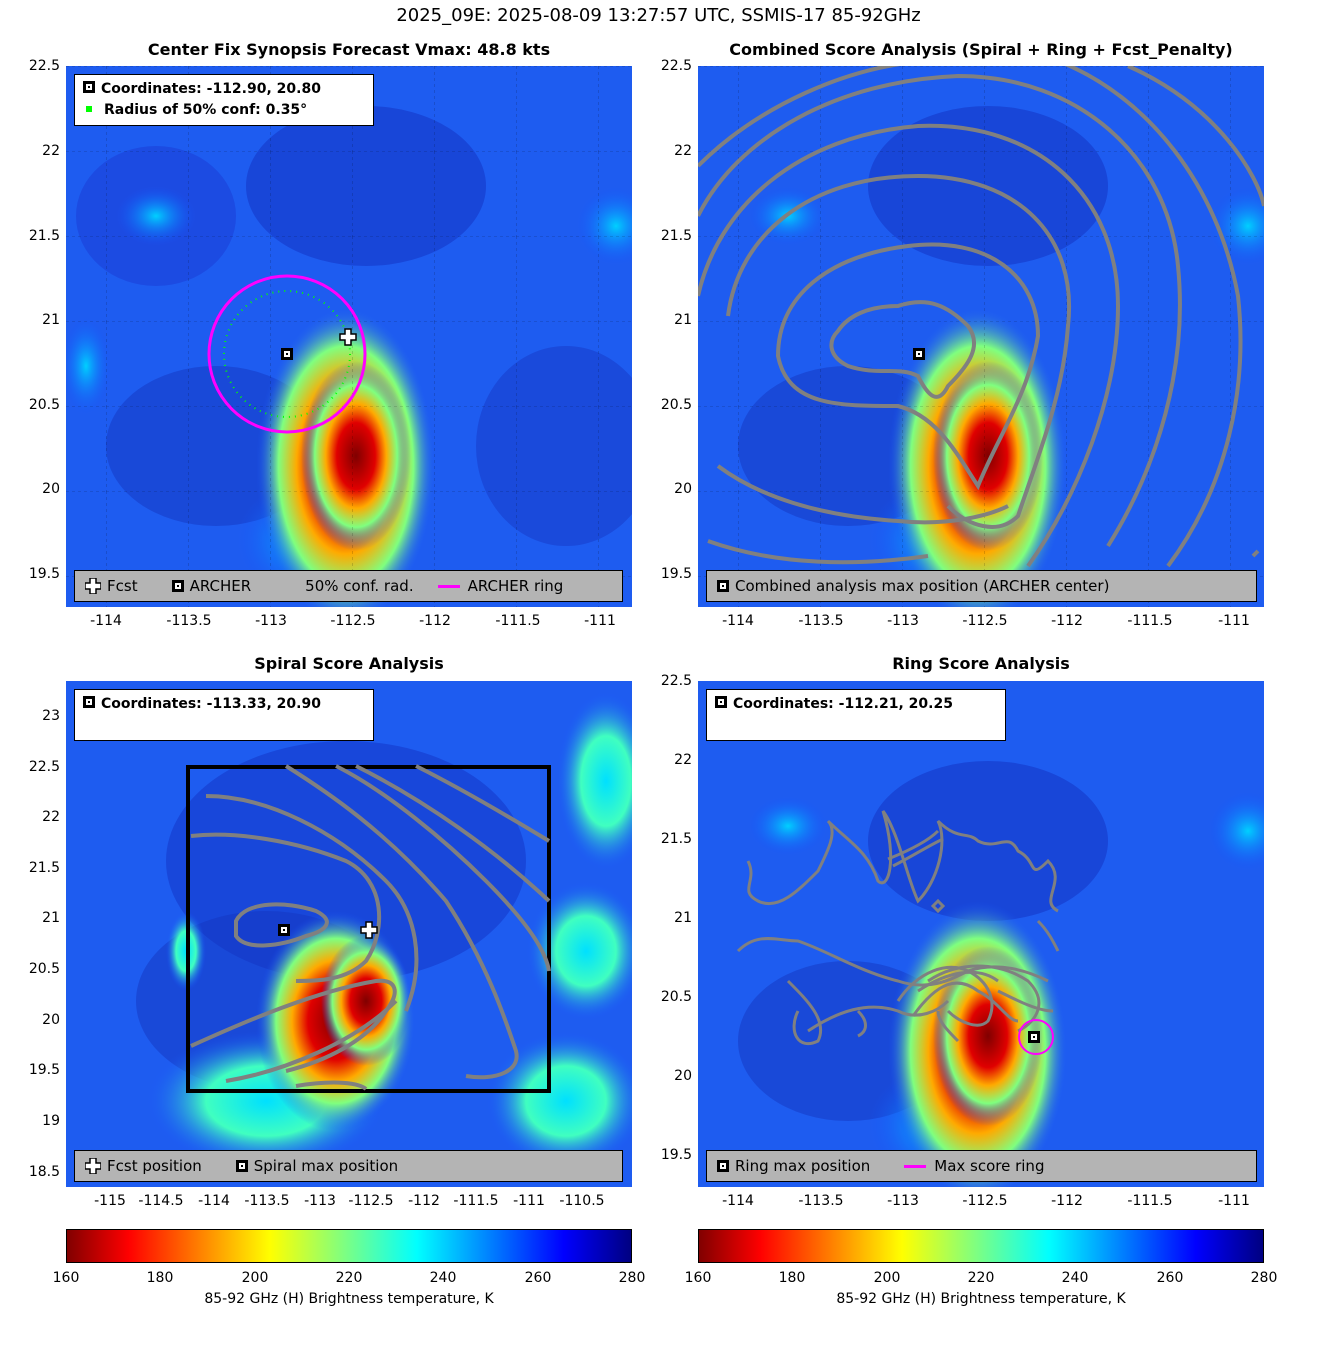 The width and height of the screenshot is (1317, 1350). Describe the element at coordinates (177, 586) in the screenshot. I see `archer-legend-icon` at that location.